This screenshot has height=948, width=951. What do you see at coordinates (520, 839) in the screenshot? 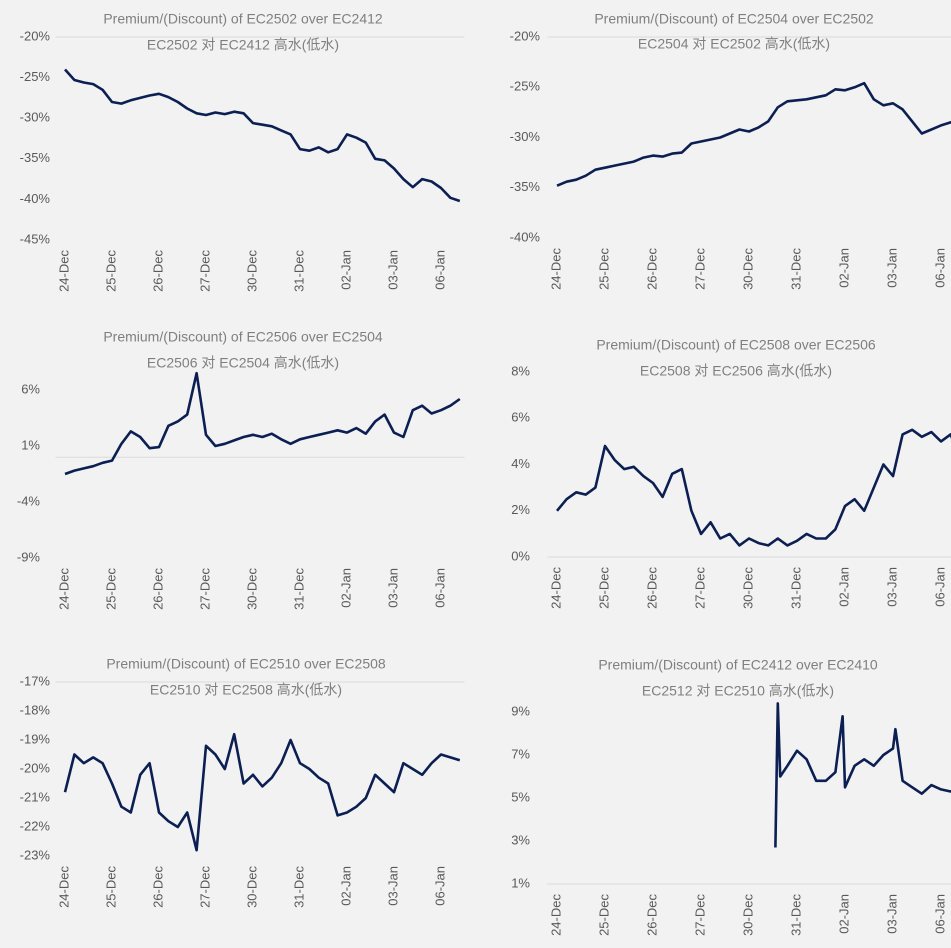
I see `y-tick-label: 3%` at bounding box center [520, 839].